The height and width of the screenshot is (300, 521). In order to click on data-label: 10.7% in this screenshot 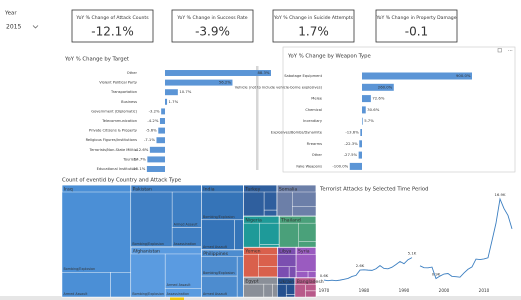, I will do `click(185, 91)`.